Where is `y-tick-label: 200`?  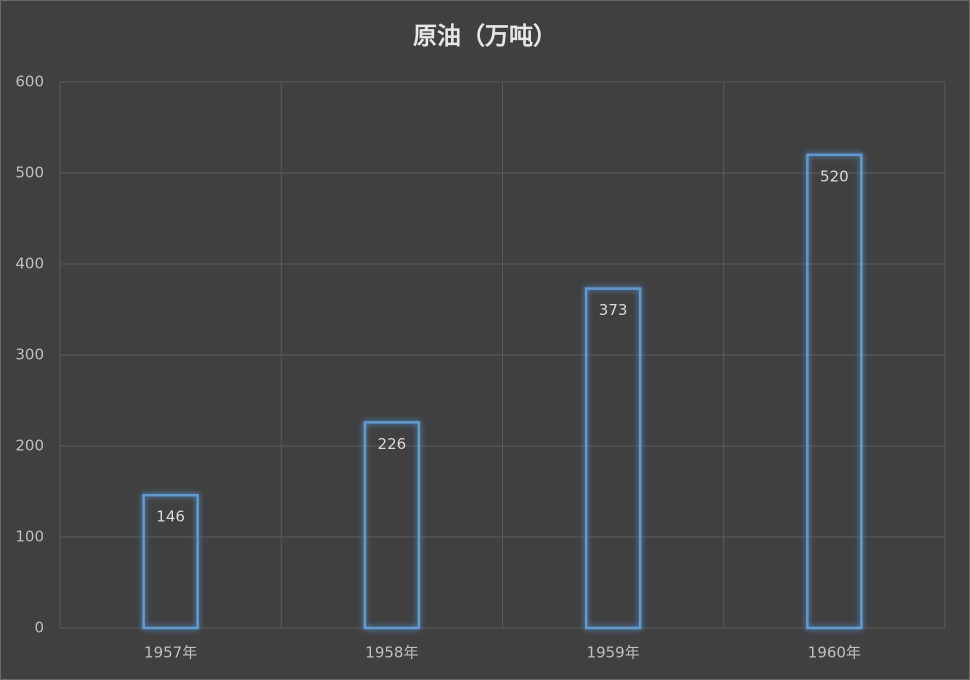
y-tick-label: 200 is located at coordinates (29, 446).